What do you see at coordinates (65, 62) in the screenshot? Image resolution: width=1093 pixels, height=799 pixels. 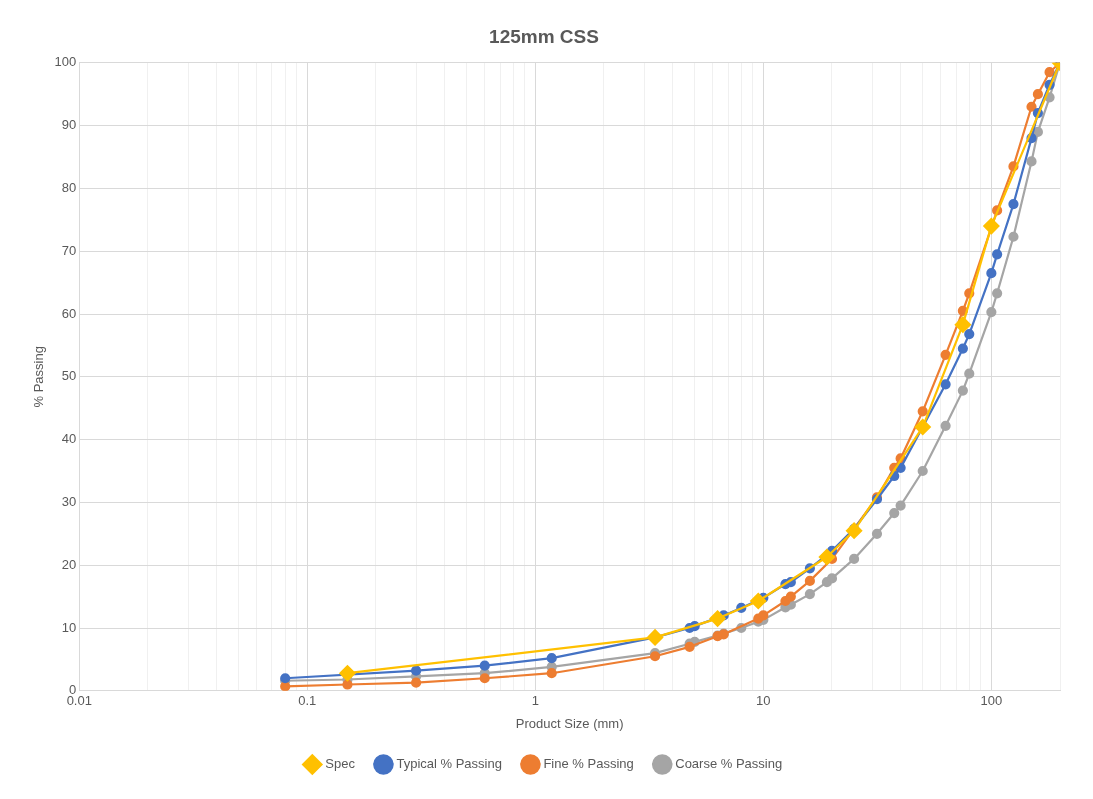 I see `y-tick-label: 100` at bounding box center [65, 62].